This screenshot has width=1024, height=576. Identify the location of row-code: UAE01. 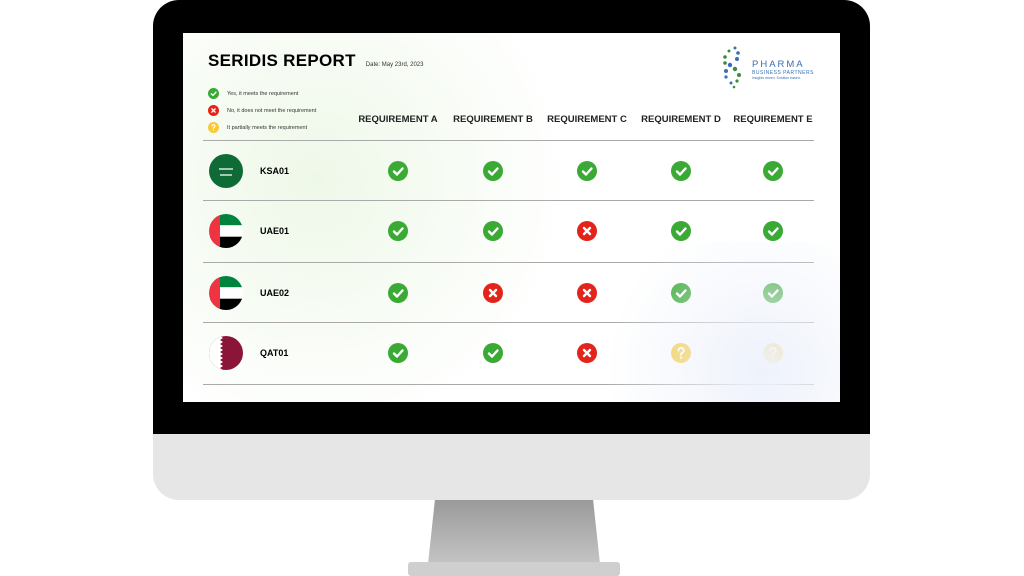
(275, 231).